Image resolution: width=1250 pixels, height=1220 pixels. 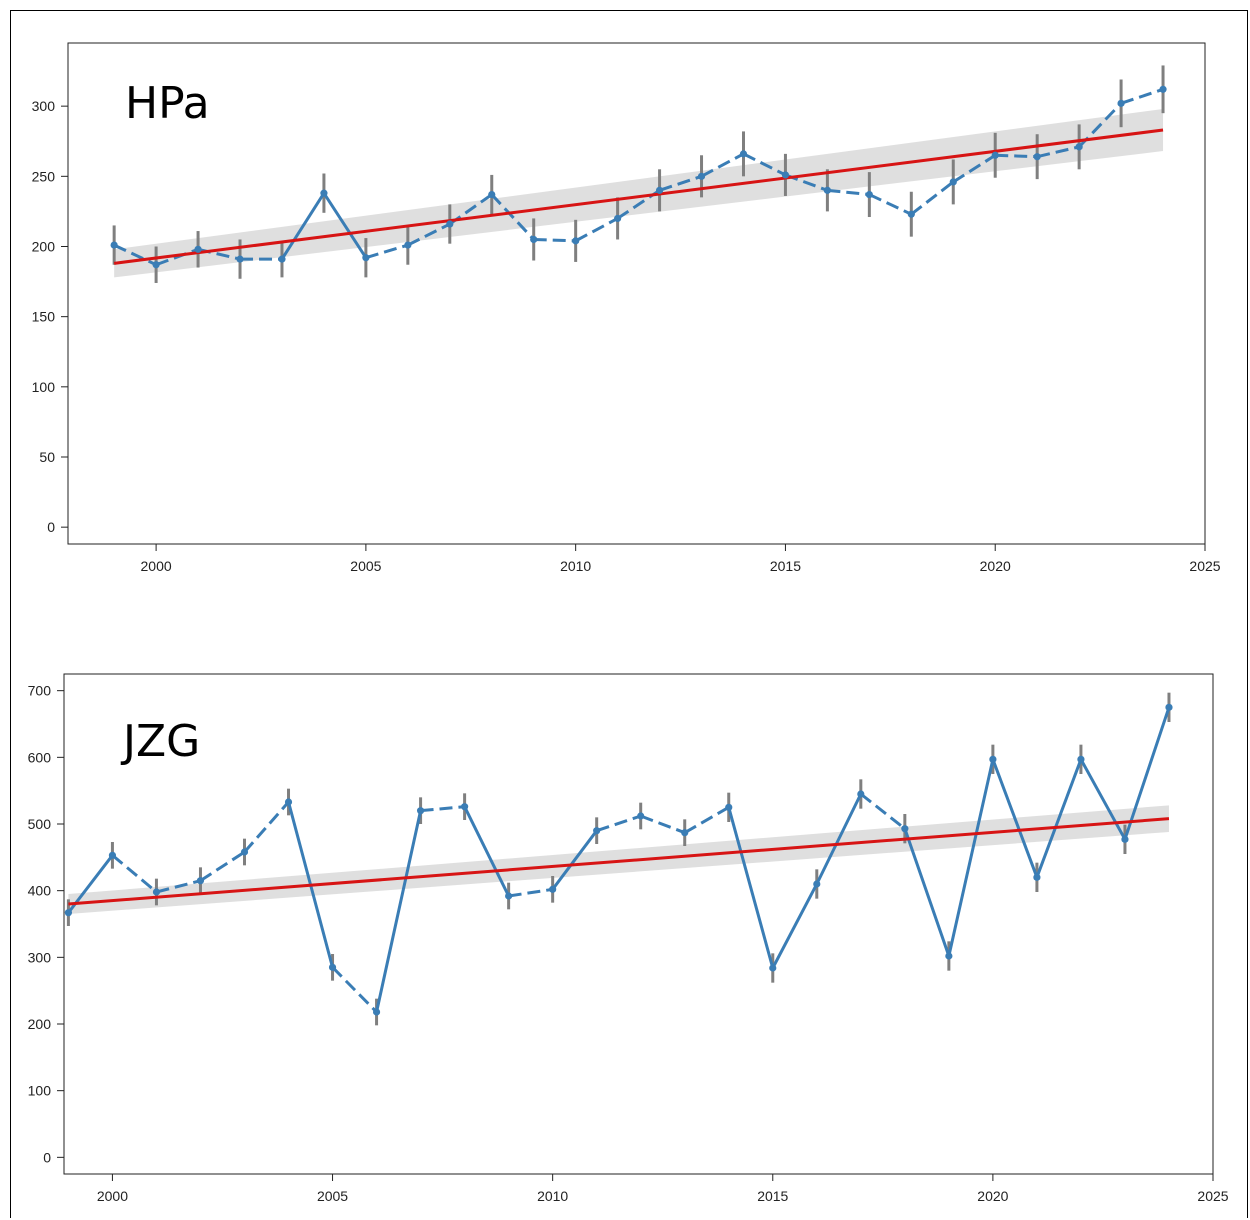 What do you see at coordinates (40, 691) in the screenshot?
I see `y-tick-label: 700` at bounding box center [40, 691].